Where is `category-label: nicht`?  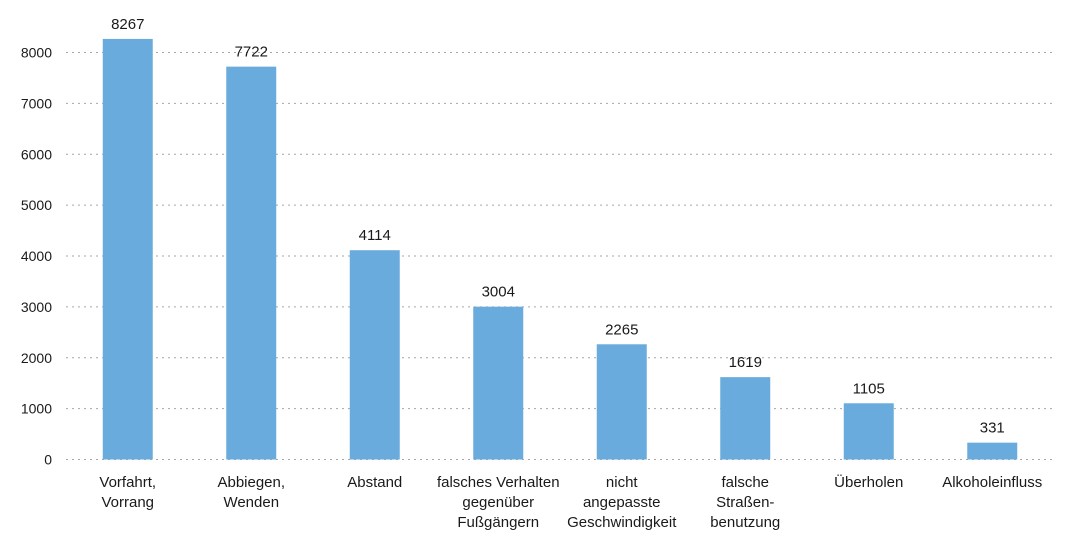 category-label: nicht is located at coordinates (622, 482).